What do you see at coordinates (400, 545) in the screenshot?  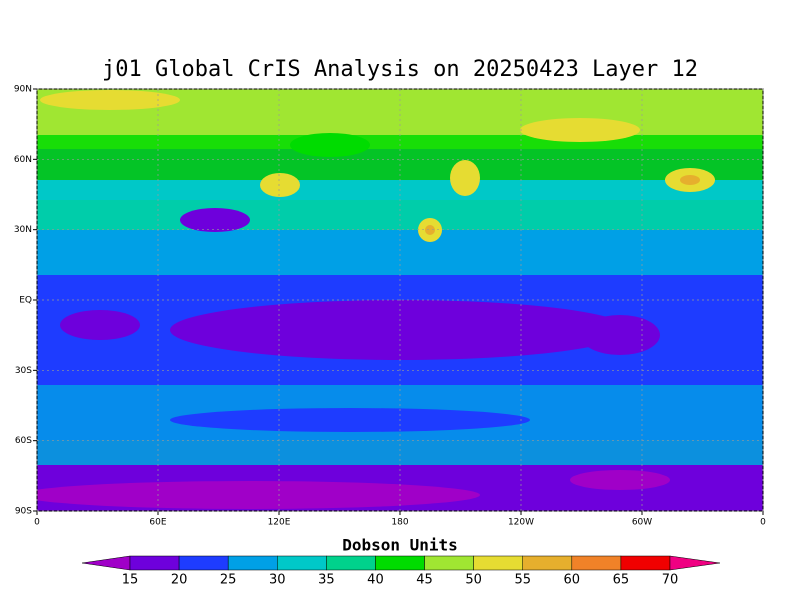 I see `colorbar-title: Dobson Units` at bounding box center [400, 545].